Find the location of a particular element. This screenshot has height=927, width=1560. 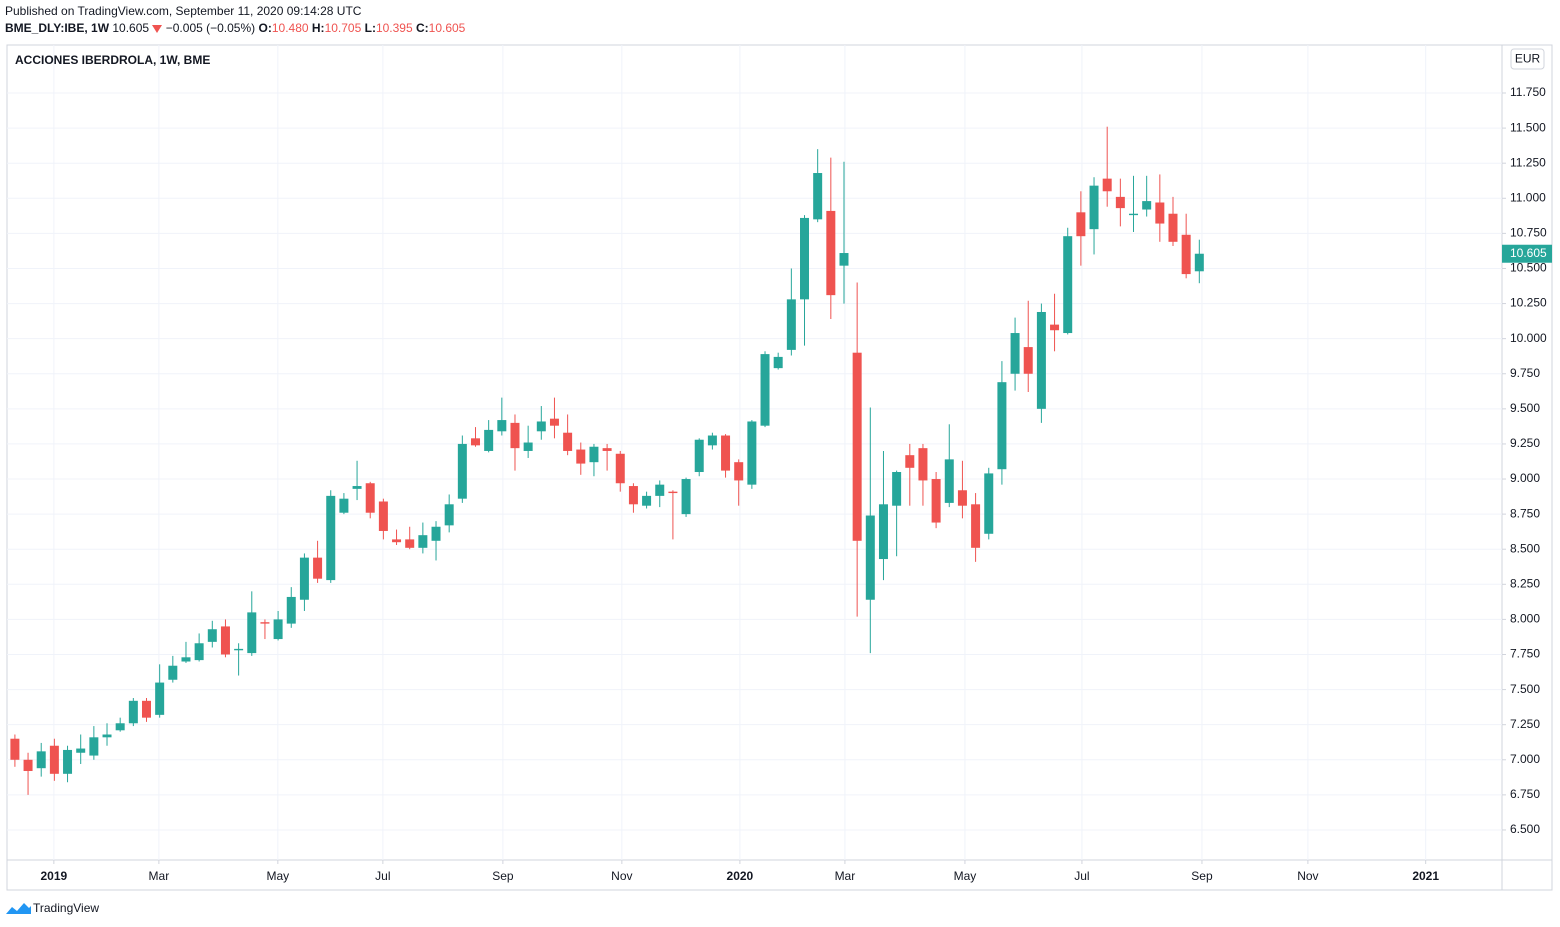

y-tick-label: 11.250 is located at coordinates (1528, 162).